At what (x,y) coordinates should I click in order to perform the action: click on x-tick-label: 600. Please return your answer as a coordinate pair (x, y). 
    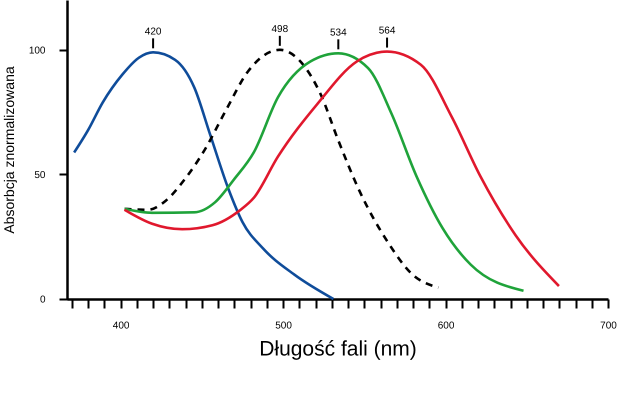
    Looking at the image, I should click on (446, 326).